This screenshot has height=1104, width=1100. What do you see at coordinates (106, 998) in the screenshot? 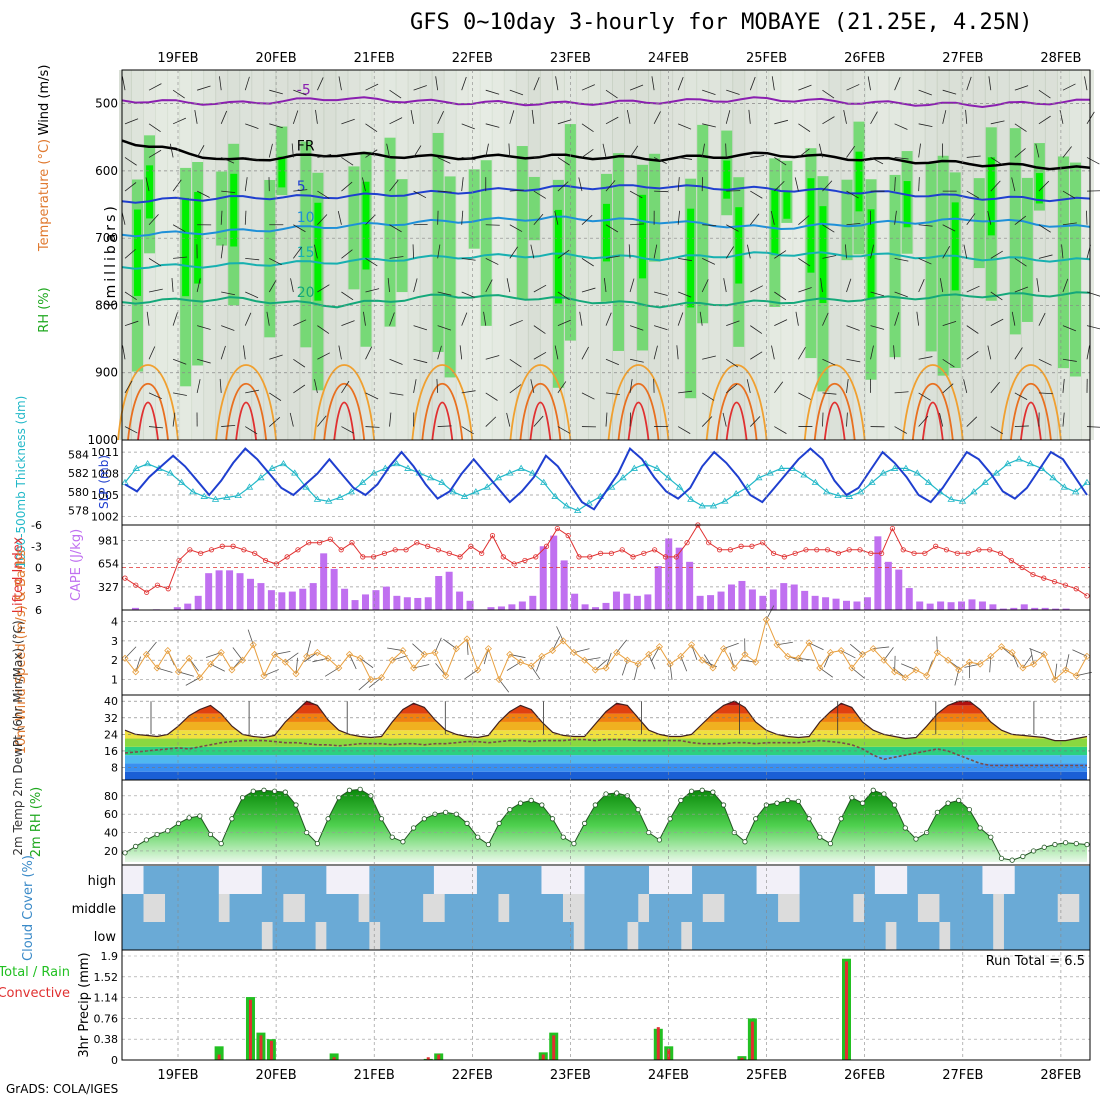
I see `precip-tick-label: 1.14` at bounding box center [106, 998].